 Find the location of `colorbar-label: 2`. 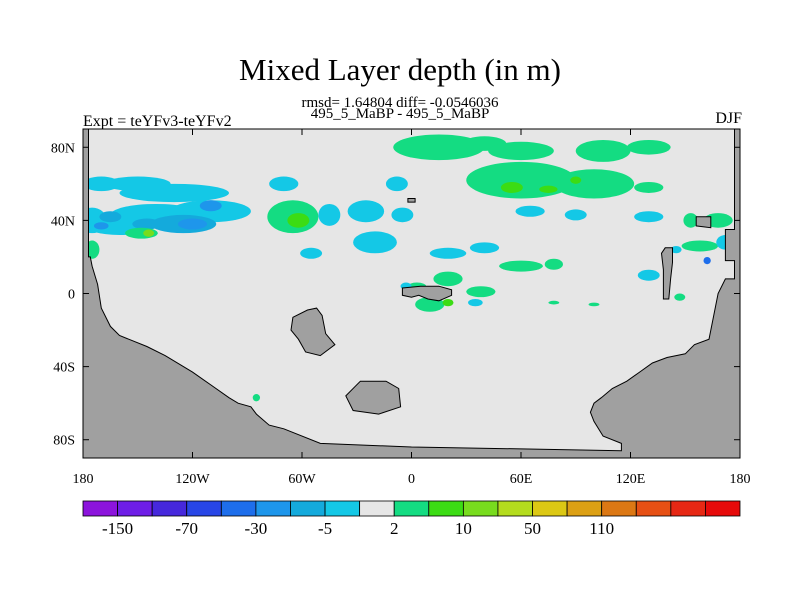

colorbar-label: 2 is located at coordinates (394, 528).